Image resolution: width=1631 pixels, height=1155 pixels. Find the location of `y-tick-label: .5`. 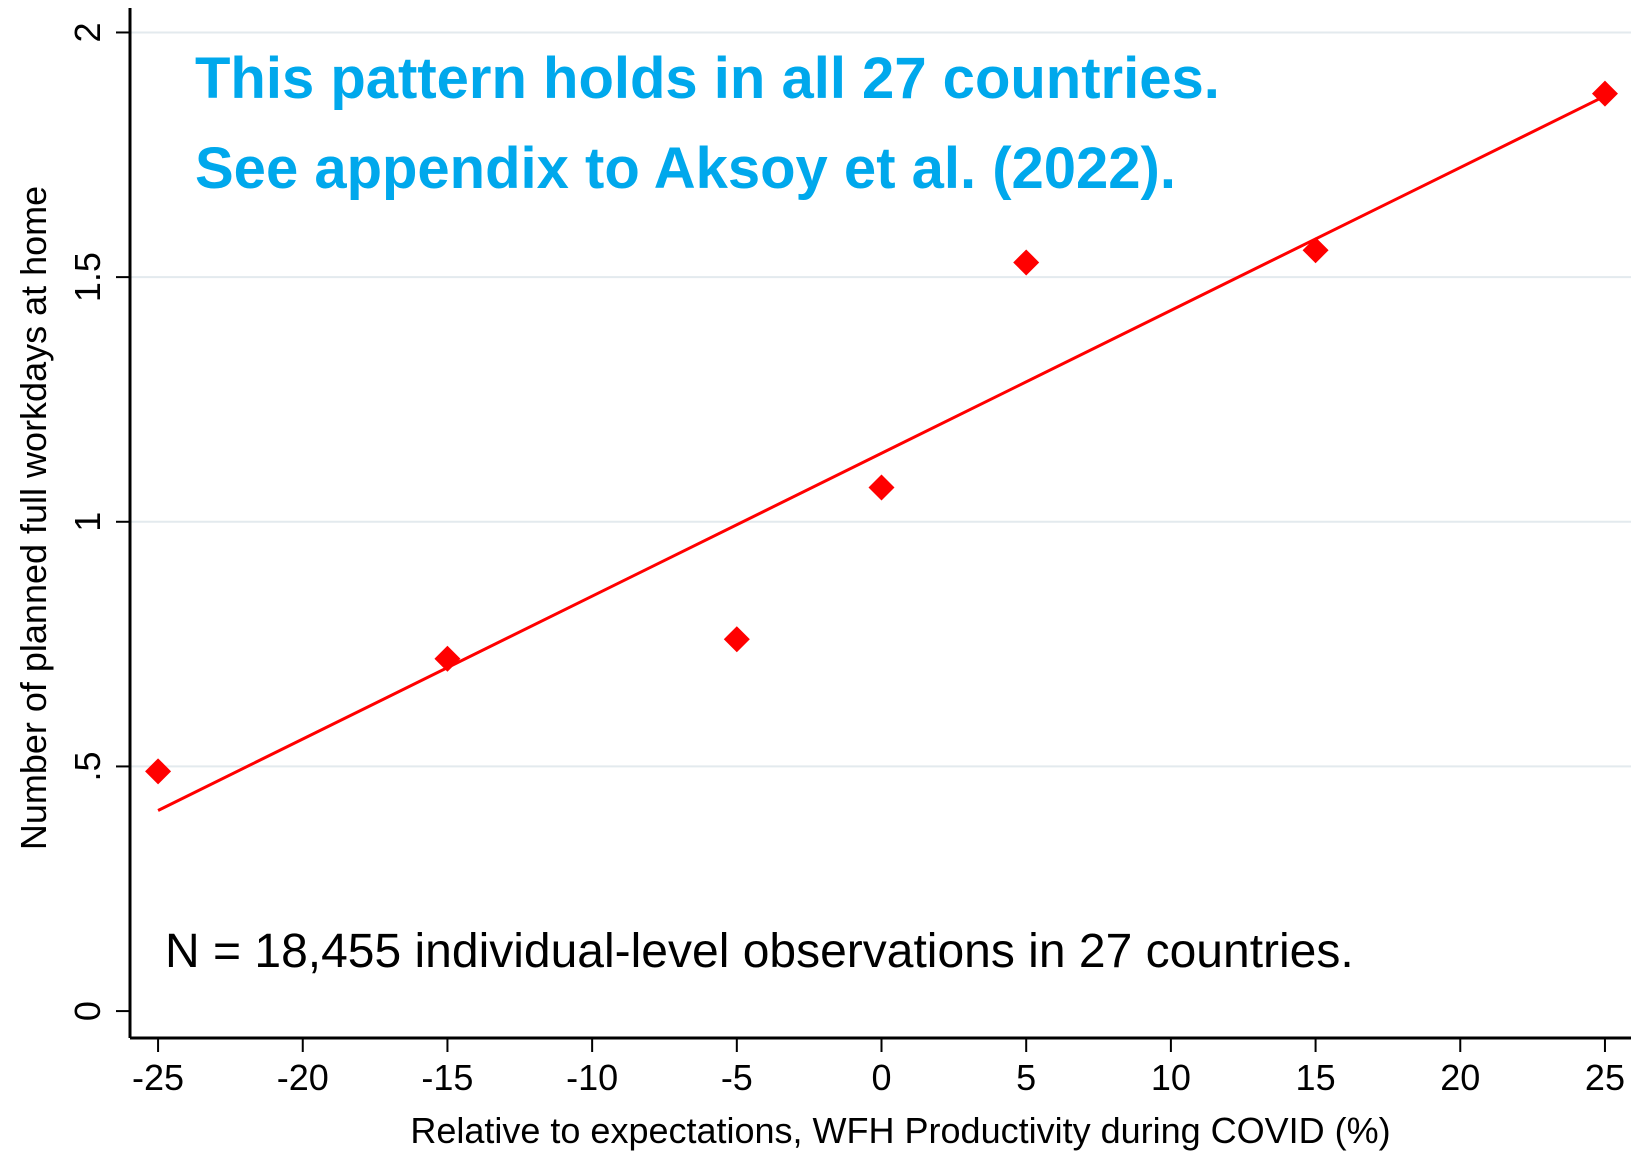

y-tick-label: .5 is located at coordinates (87, 766).